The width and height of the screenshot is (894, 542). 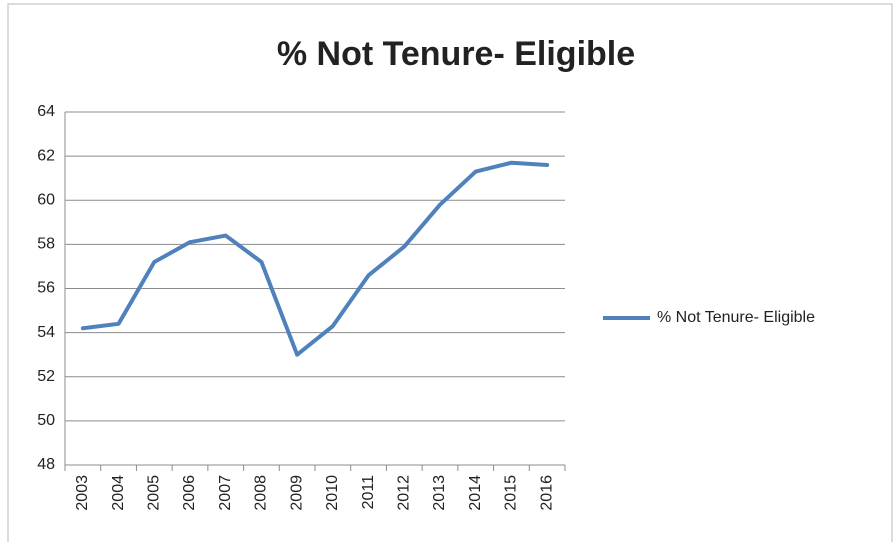 What do you see at coordinates (46, 376) in the screenshot?
I see `y-tick-label: 52` at bounding box center [46, 376].